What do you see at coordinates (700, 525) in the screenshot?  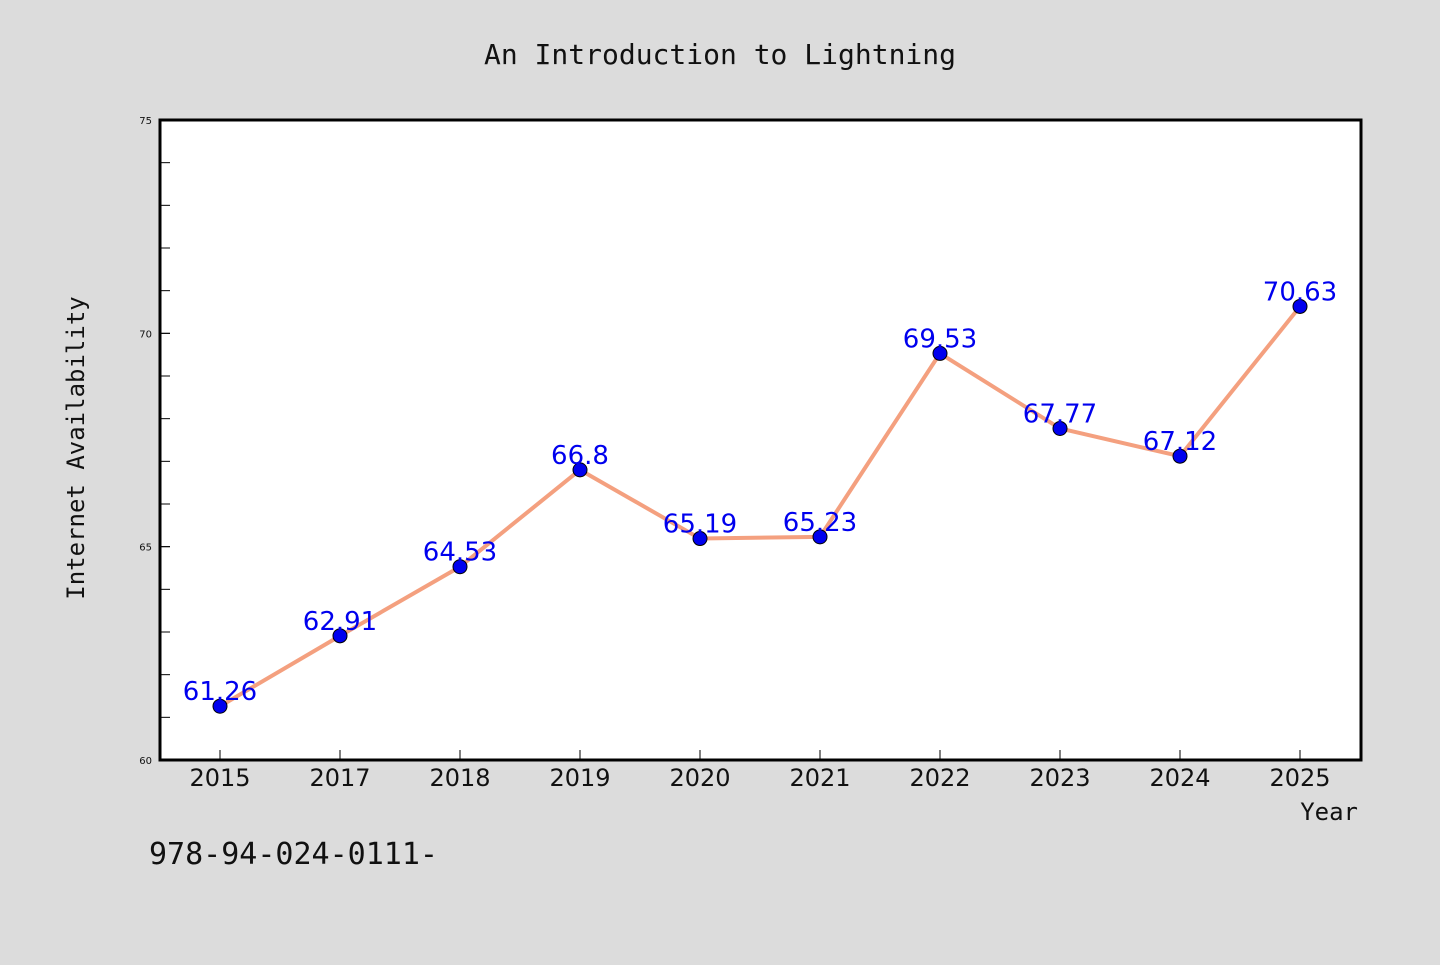 I see `data-value-label: 65.19` at bounding box center [700, 525].